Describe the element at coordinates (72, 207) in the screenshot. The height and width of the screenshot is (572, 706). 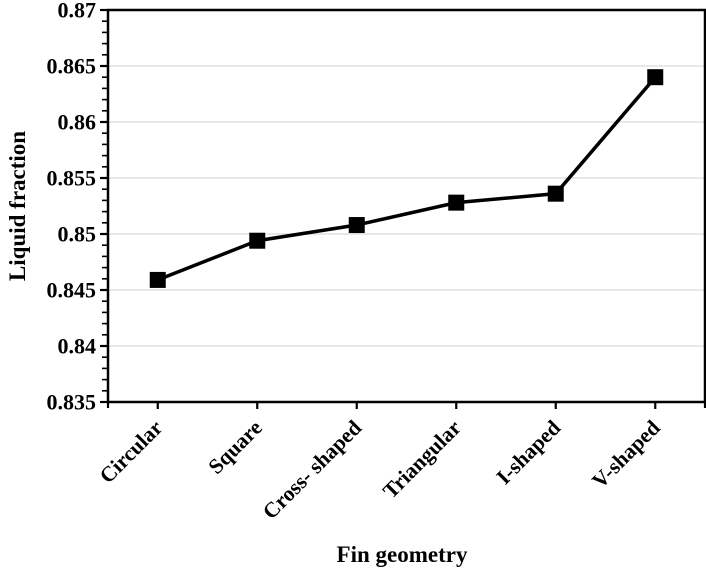
I see `y-tick-labels-group: 0.835 0.84 0.845 0.85 0.855 0.86 0.865 0.87` at that location.